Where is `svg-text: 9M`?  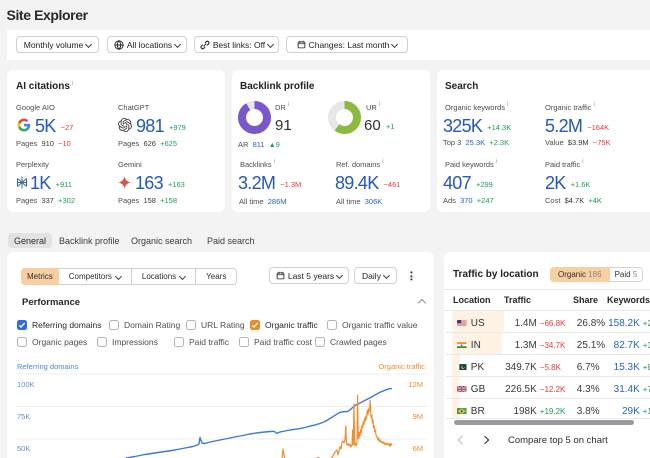
svg-text: 9M is located at coordinates (418, 416).